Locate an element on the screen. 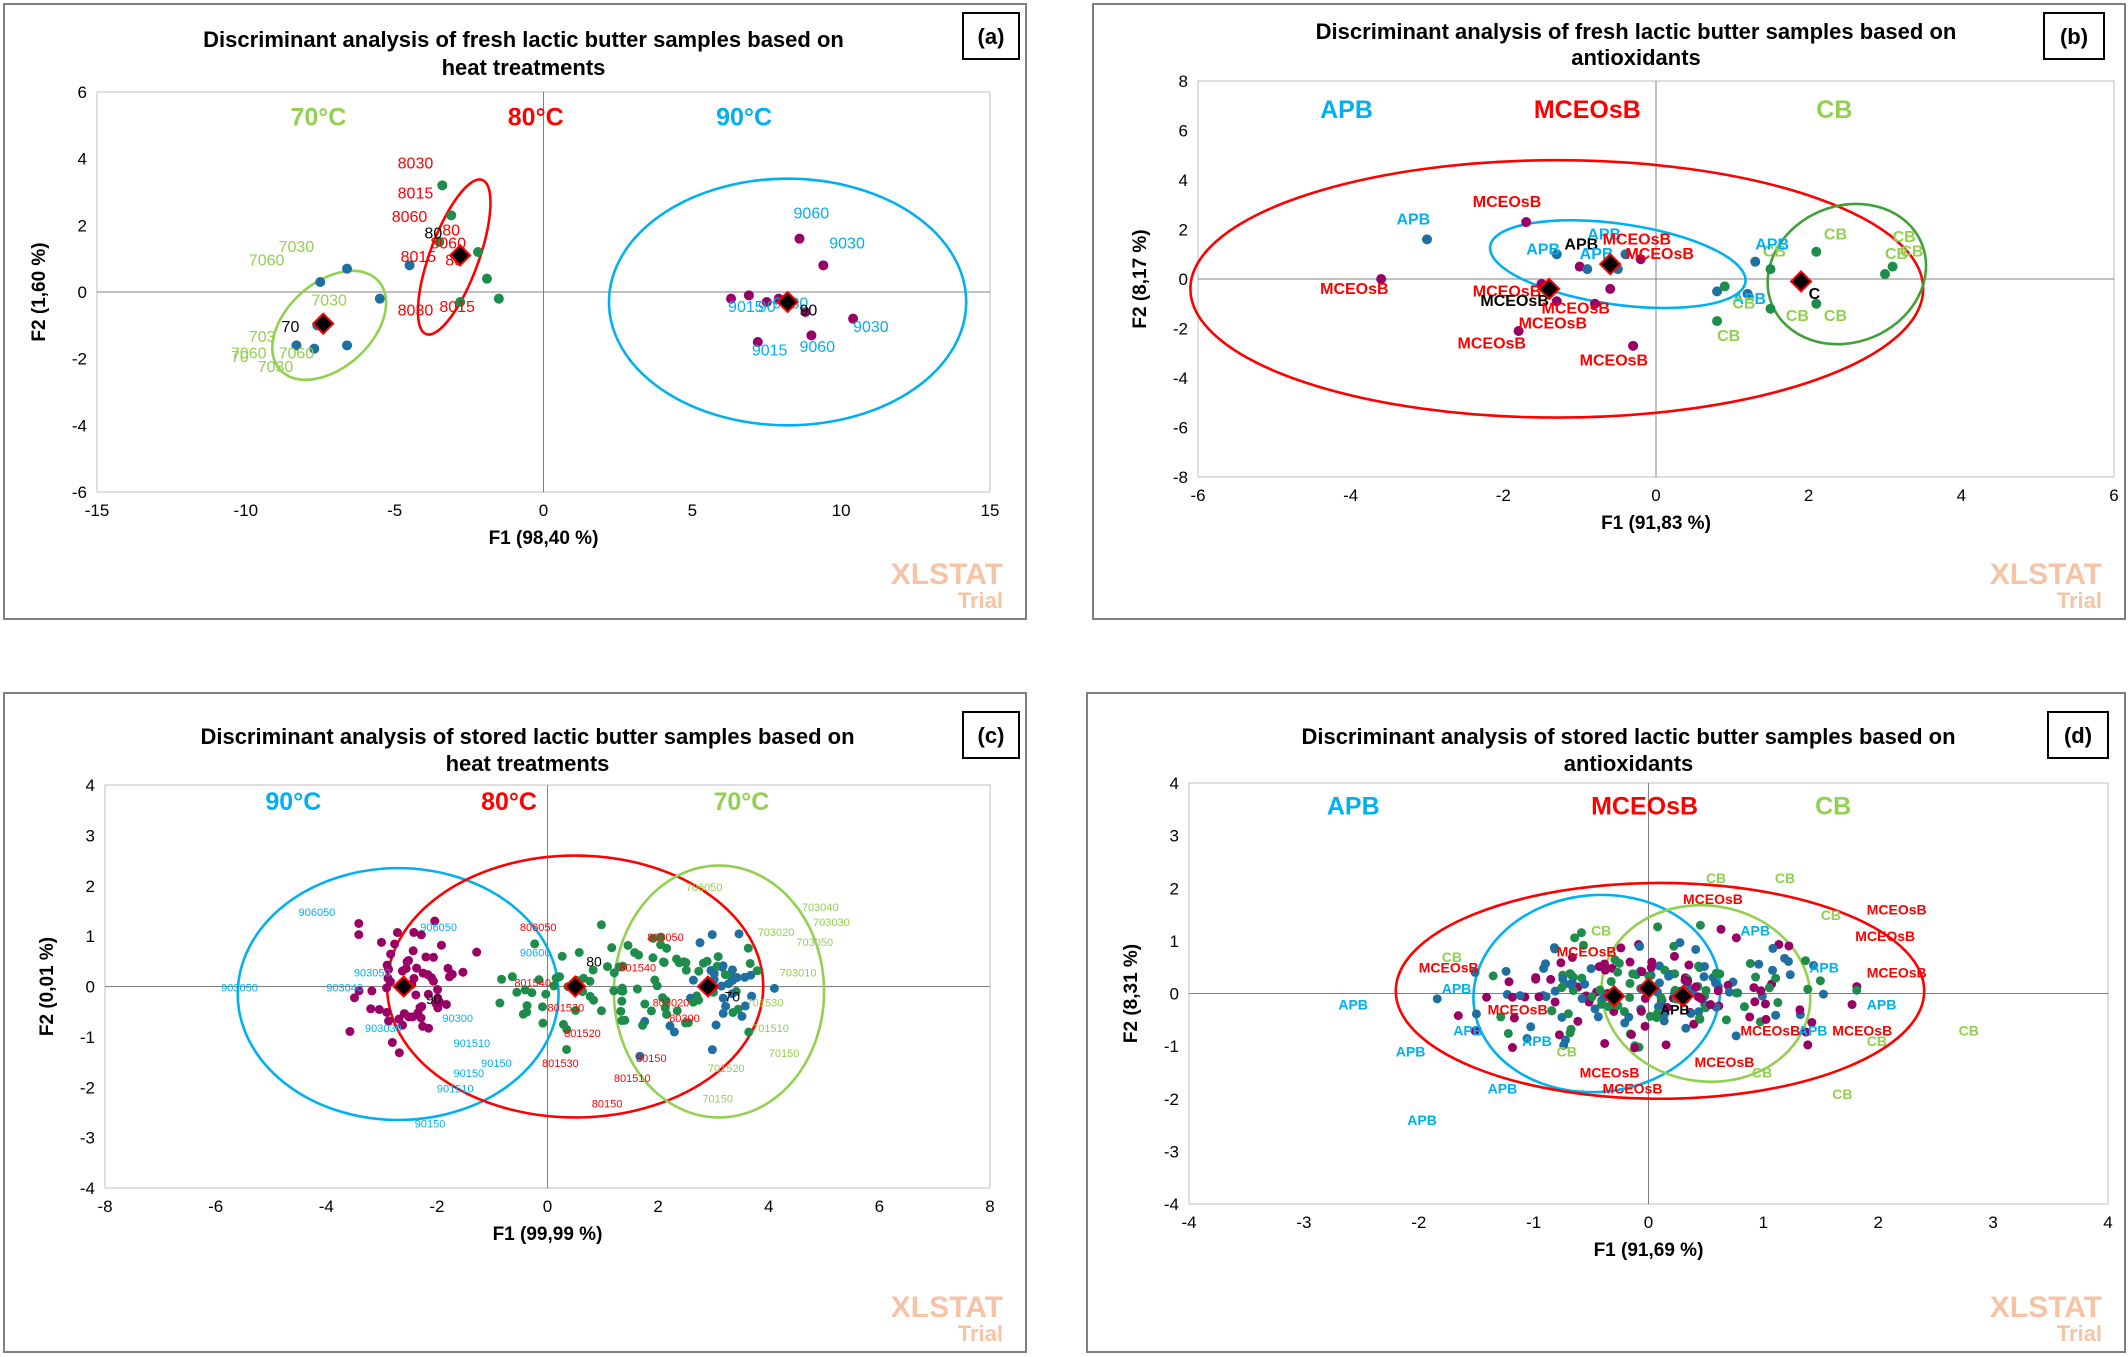 Image resolution: width=2128 pixels, height=1357 pixels. x-tick-label: 2 is located at coordinates (1808, 495).